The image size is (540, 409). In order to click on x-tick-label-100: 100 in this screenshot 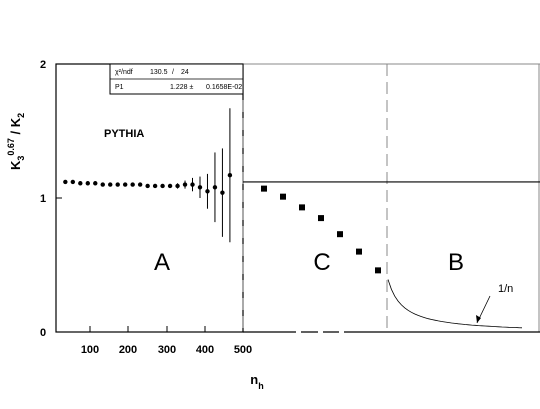, I will do `click(90, 350)`.